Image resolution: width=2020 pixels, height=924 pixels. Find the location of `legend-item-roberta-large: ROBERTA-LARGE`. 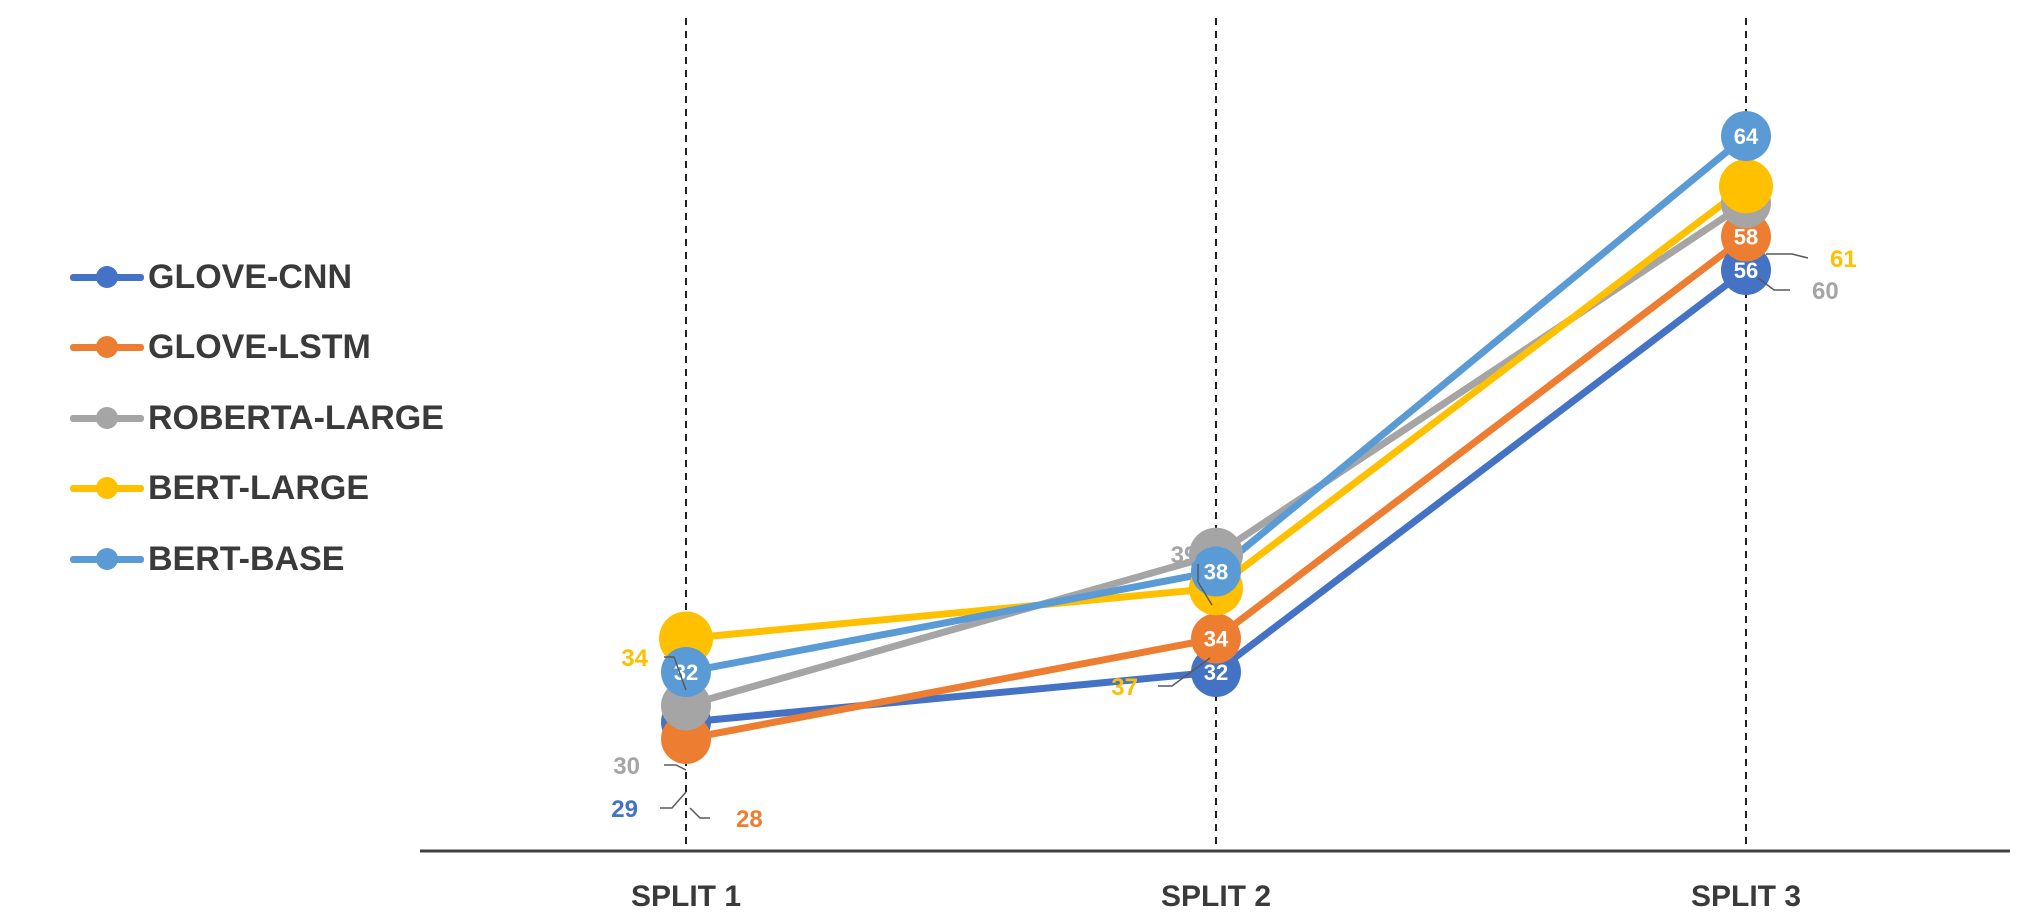

legend-item-roberta-large: ROBERTA-LARGE is located at coordinates (280, 418).